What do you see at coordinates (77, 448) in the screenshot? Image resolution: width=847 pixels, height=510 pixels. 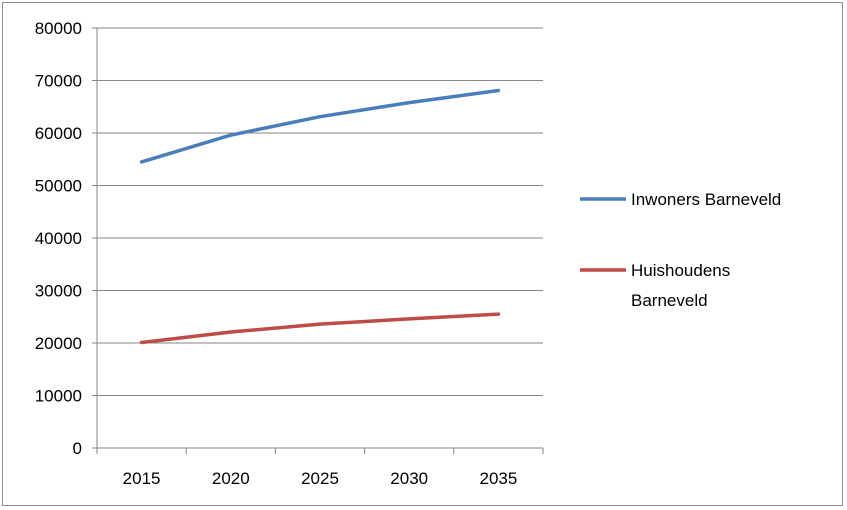 I see `y-tick-label: 0` at bounding box center [77, 448].